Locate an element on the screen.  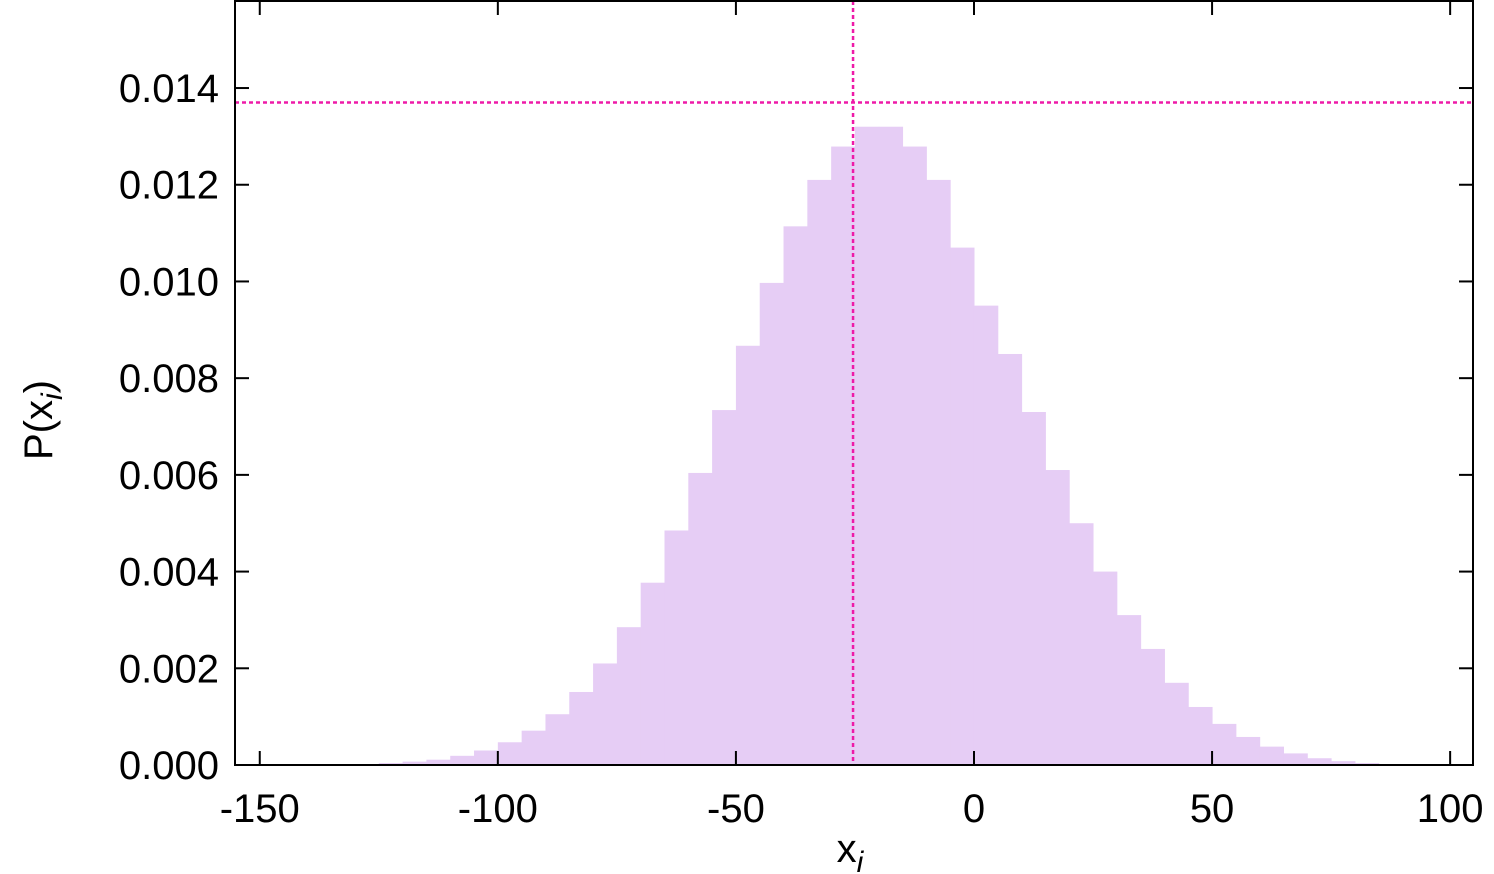
y-label-sub: i is located at coordinates (52, 396).